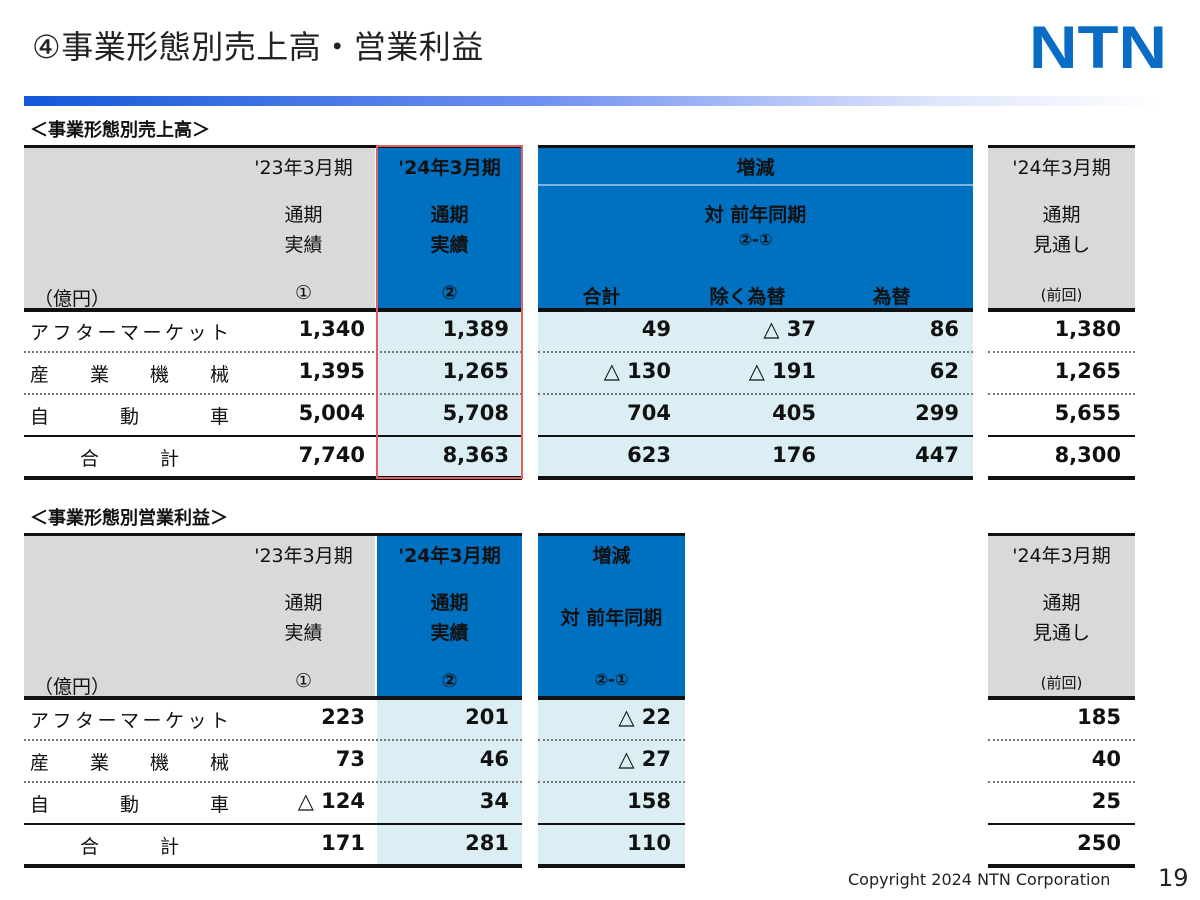 This screenshot has height=900, width=1200. What do you see at coordinates (649, 843) in the screenshot?
I see `row-diff-value: 110` at bounding box center [649, 843].